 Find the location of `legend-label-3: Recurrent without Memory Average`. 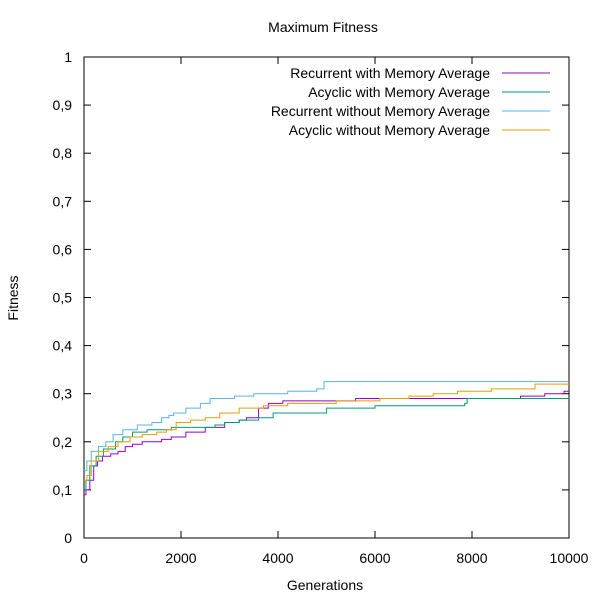

legend-label-3: Recurrent without Memory Average is located at coordinates (380, 111).